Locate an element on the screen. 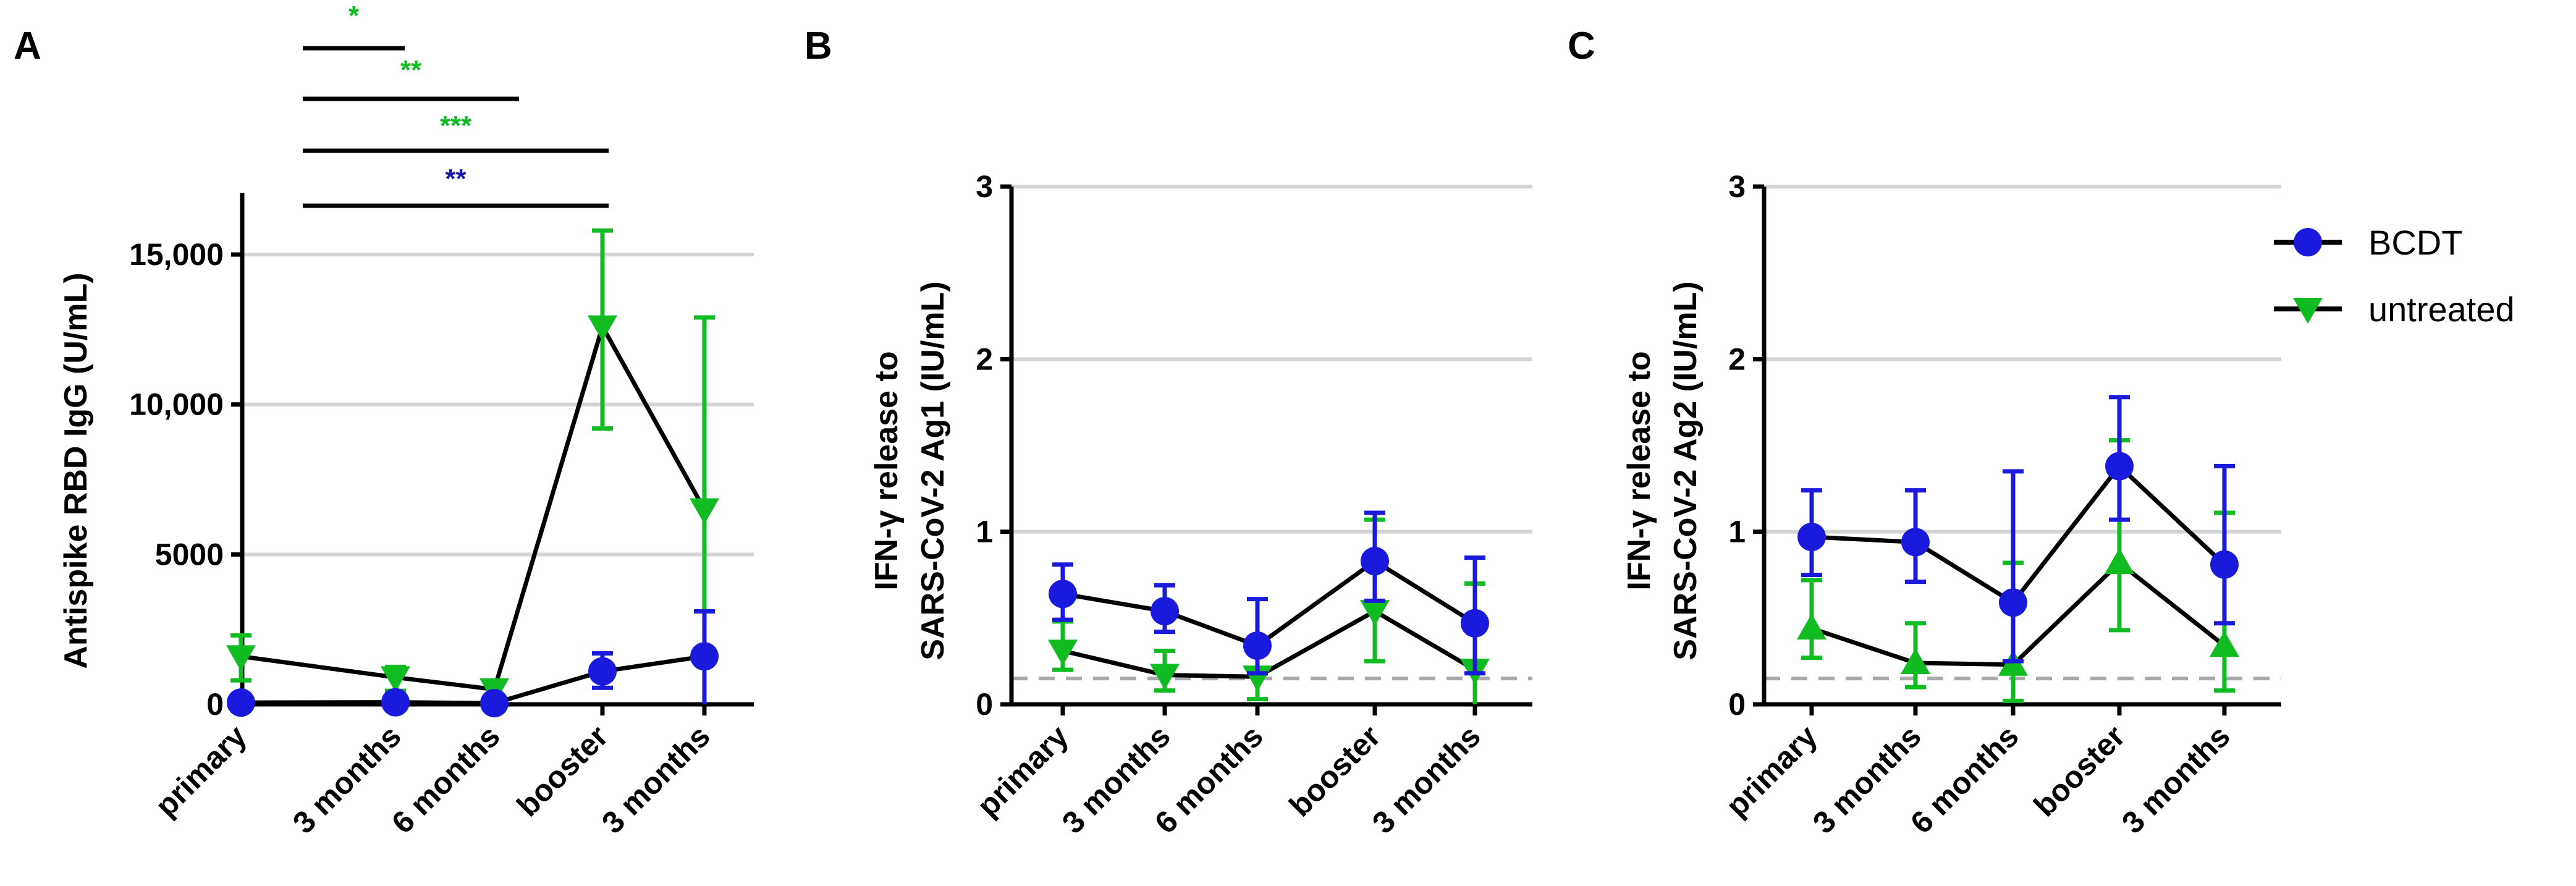 This screenshot has width=2576, height=886. series-line-untreated-a is located at coordinates (473, 506).